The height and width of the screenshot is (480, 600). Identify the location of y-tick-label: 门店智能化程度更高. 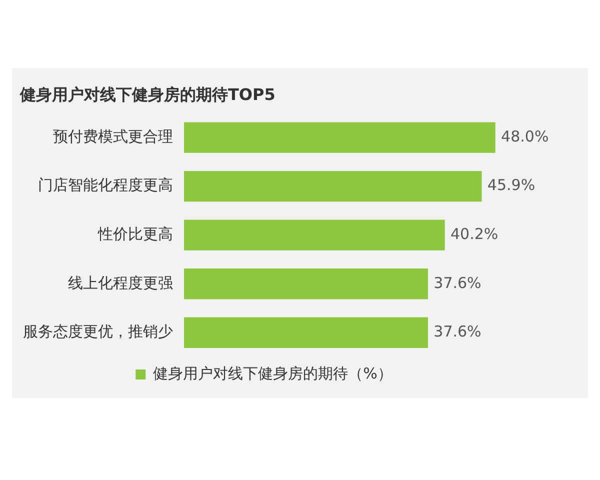
(105, 185).